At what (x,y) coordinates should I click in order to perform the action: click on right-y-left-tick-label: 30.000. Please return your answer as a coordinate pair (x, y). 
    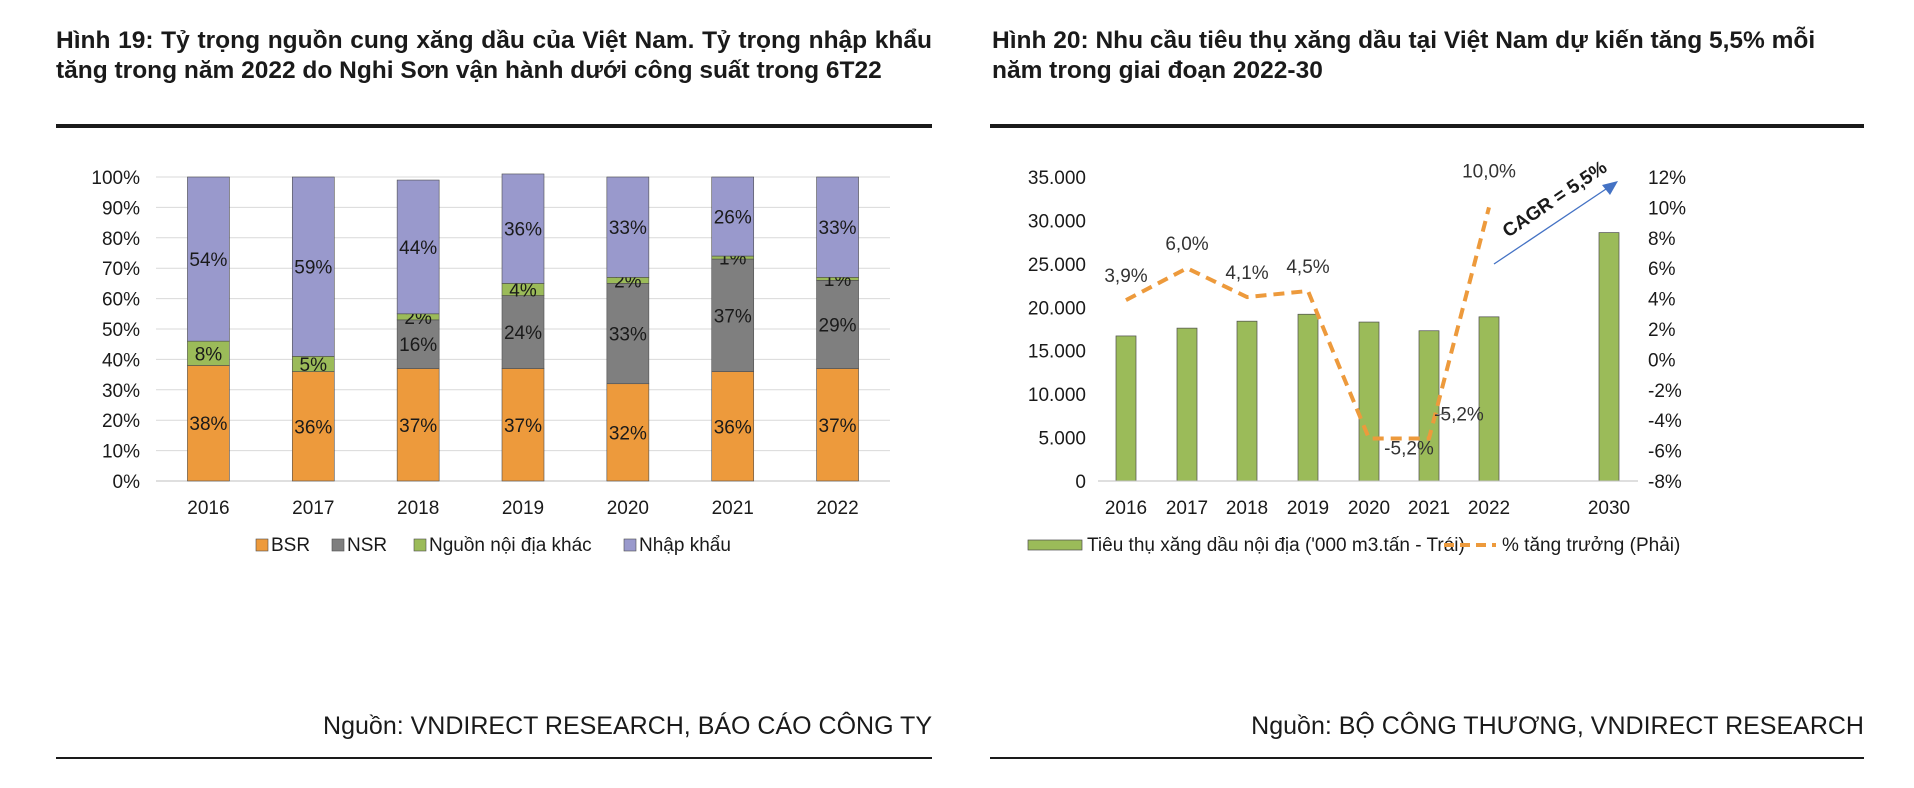
    Looking at the image, I should click on (1057, 221).